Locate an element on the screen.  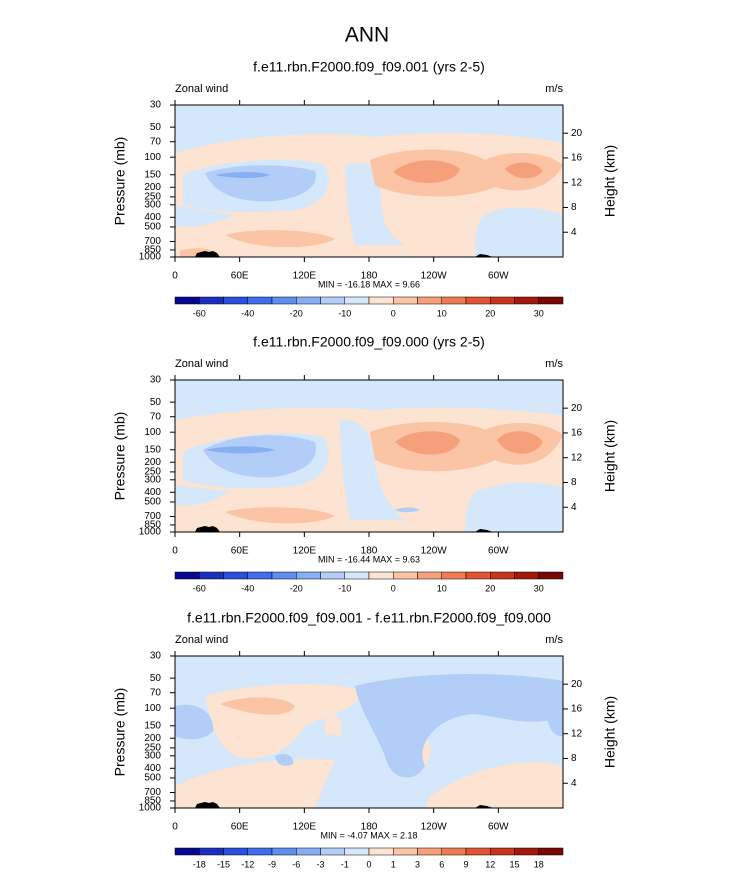
colorbar-label: 15 is located at coordinates (514, 864).